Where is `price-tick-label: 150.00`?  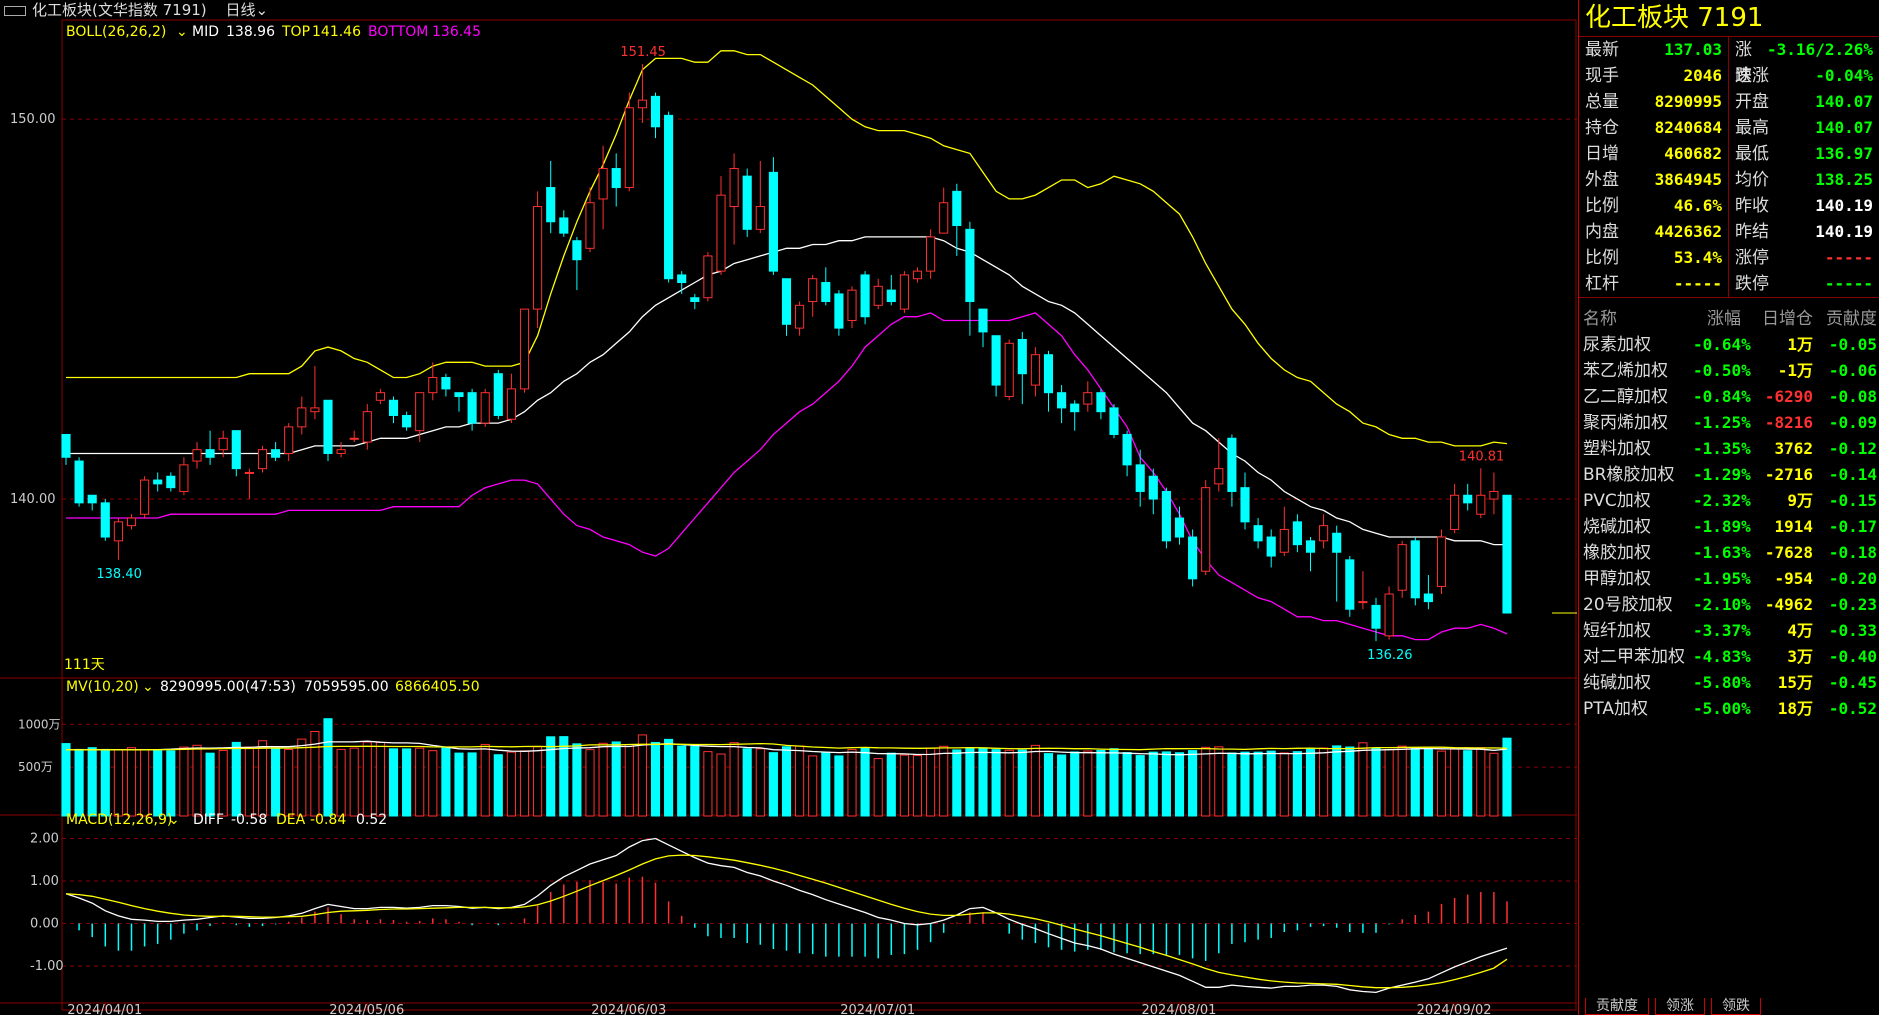 price-tick-label: 150.00 is located at coordinates (33, 119).